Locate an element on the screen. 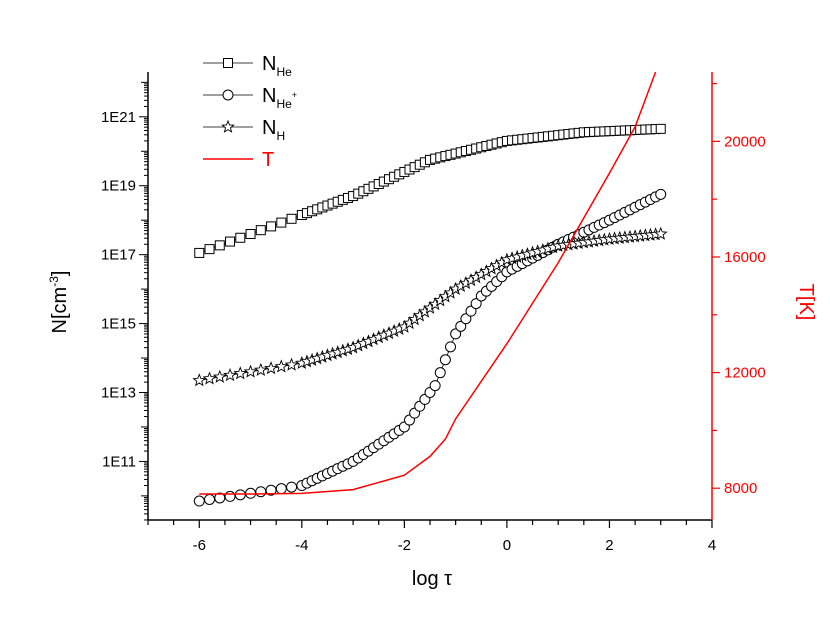 The height and width of the screenshot is (623, 830). x-axis-label: log τ is located at coordinates (432, 579).